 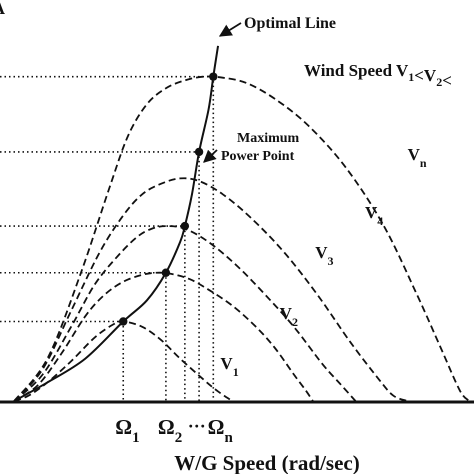 I want to click on x-tick-label: Ω1, so click(x=127, y=430).